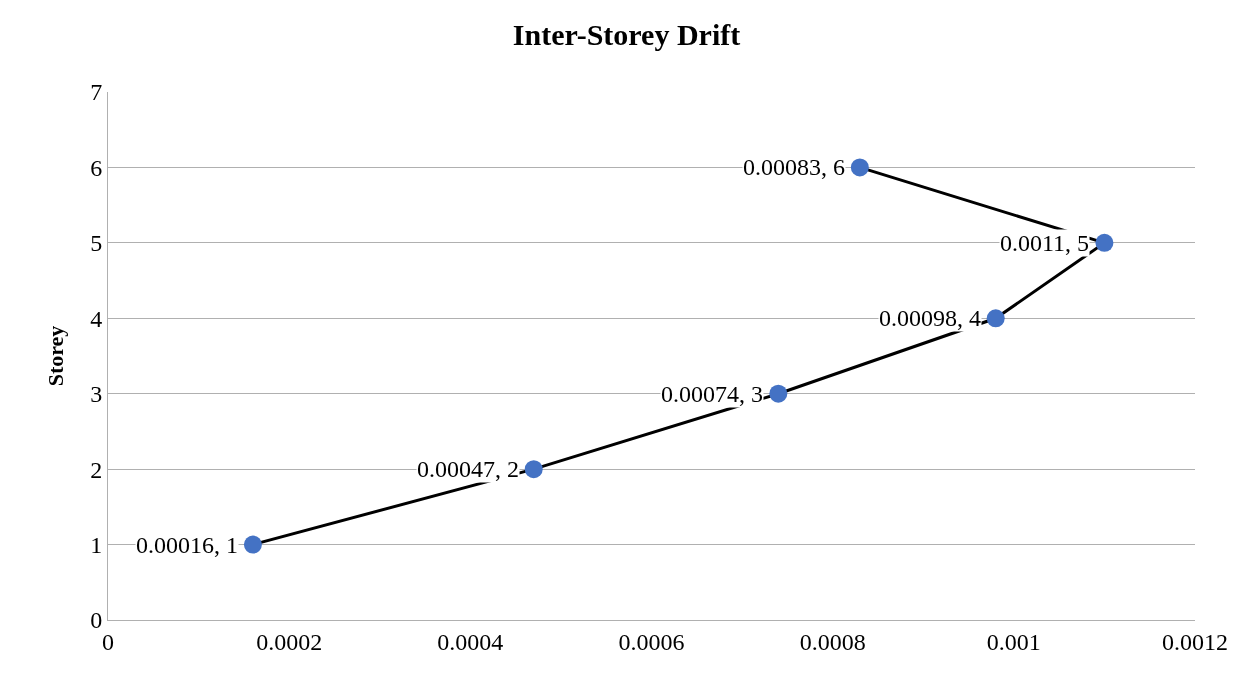 This screenshot has height=699, width=1253. I want to click on data-label: 0.00047, 2, so click(468, 469).